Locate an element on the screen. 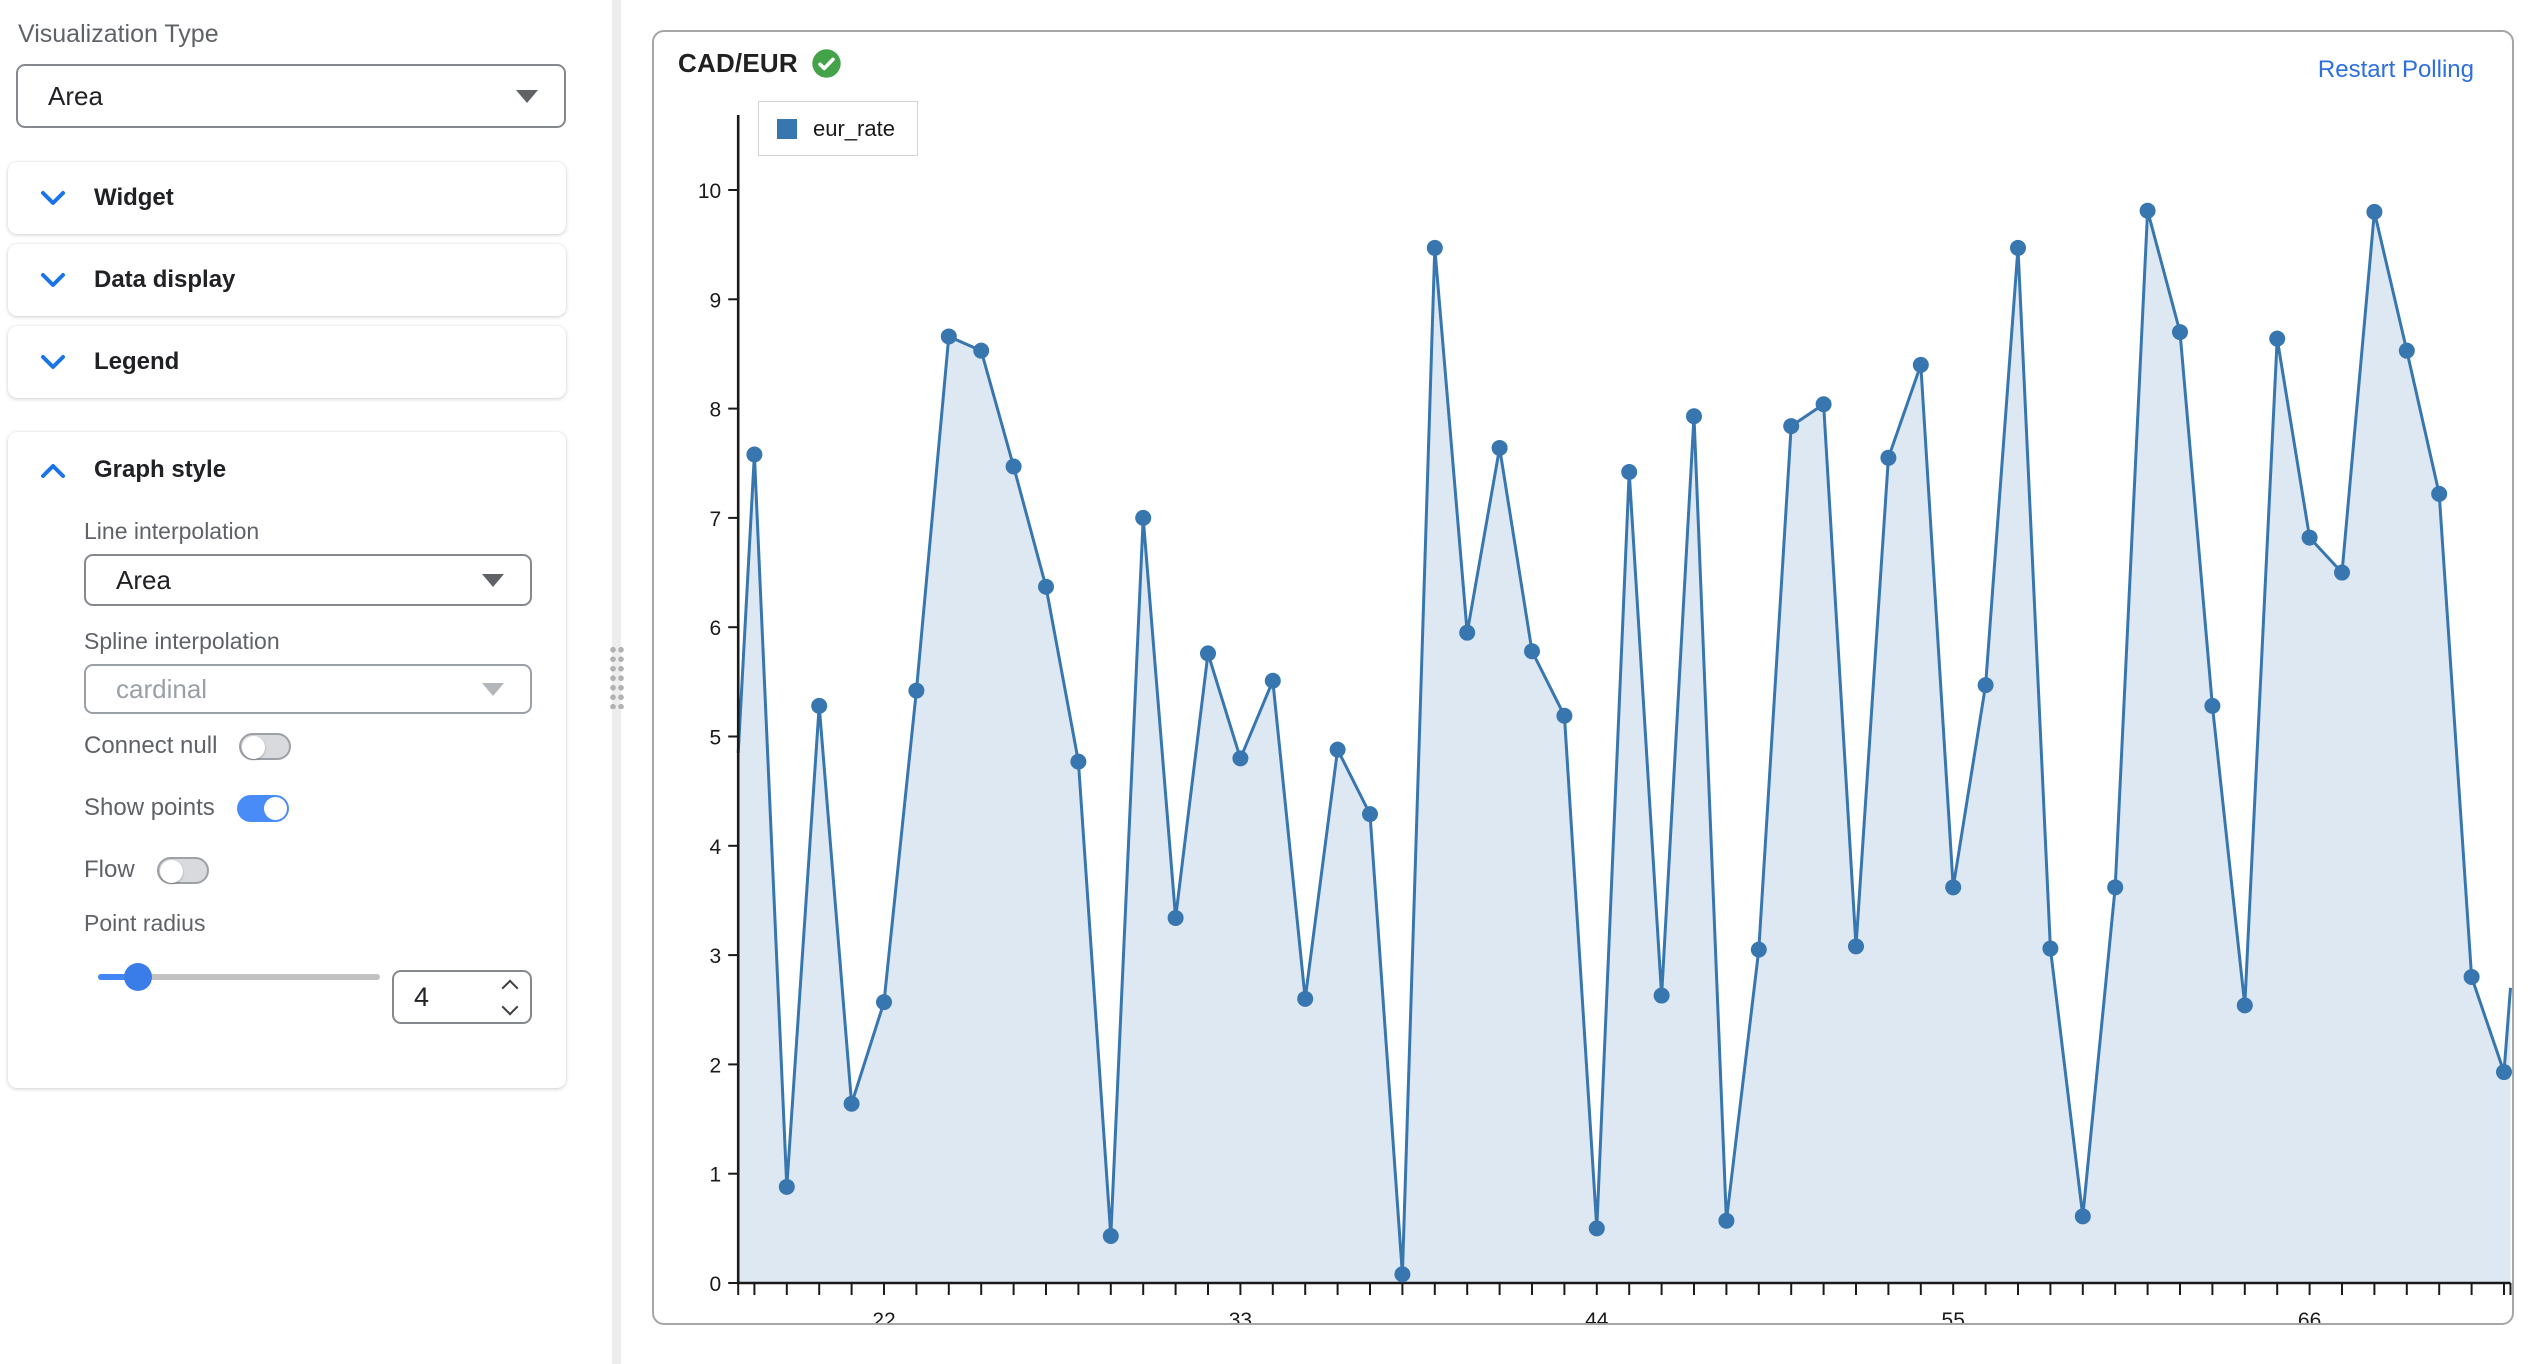  spline-interpolation-value: cardinal is located at coordinates (162, 688).